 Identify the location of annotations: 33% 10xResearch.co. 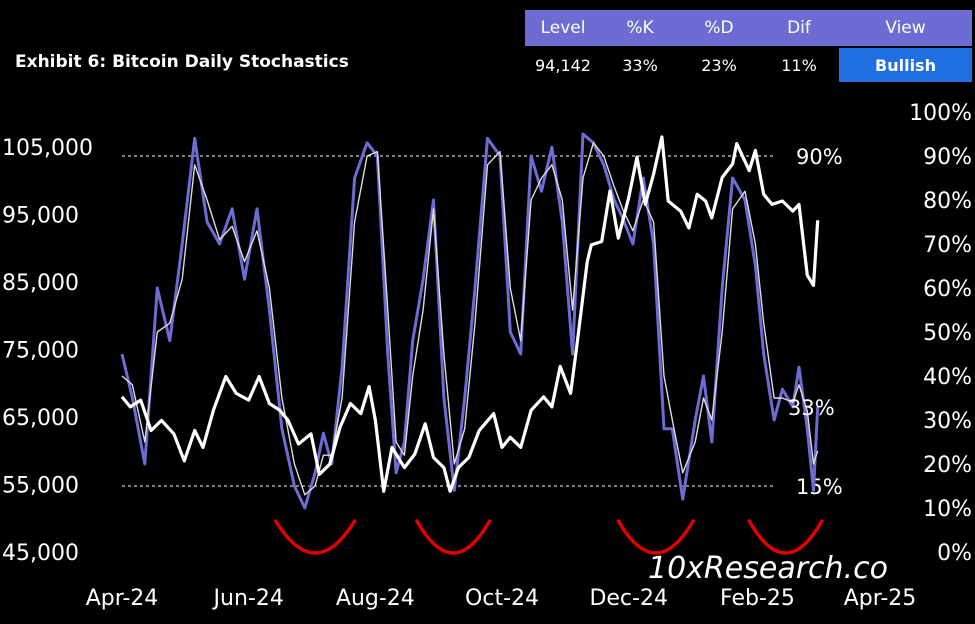
(768, 491).